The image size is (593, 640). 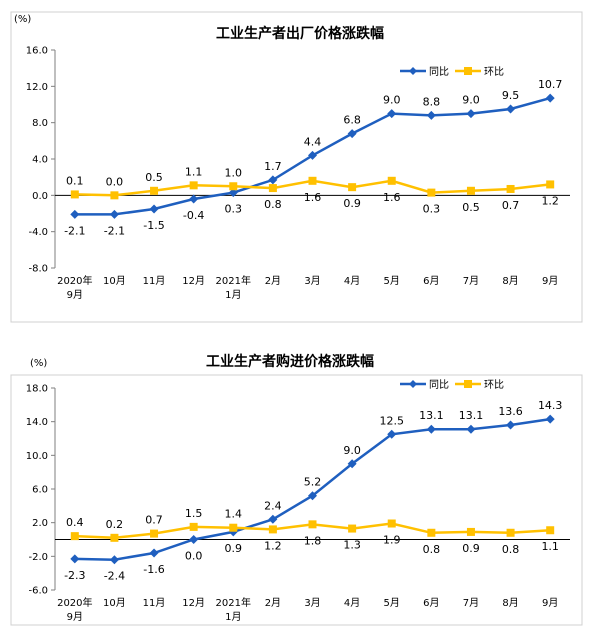 What do you see at coordinates (471, 100) in the screenshot?
I see `data-label: 9.0` at bounding box center [471, 100].